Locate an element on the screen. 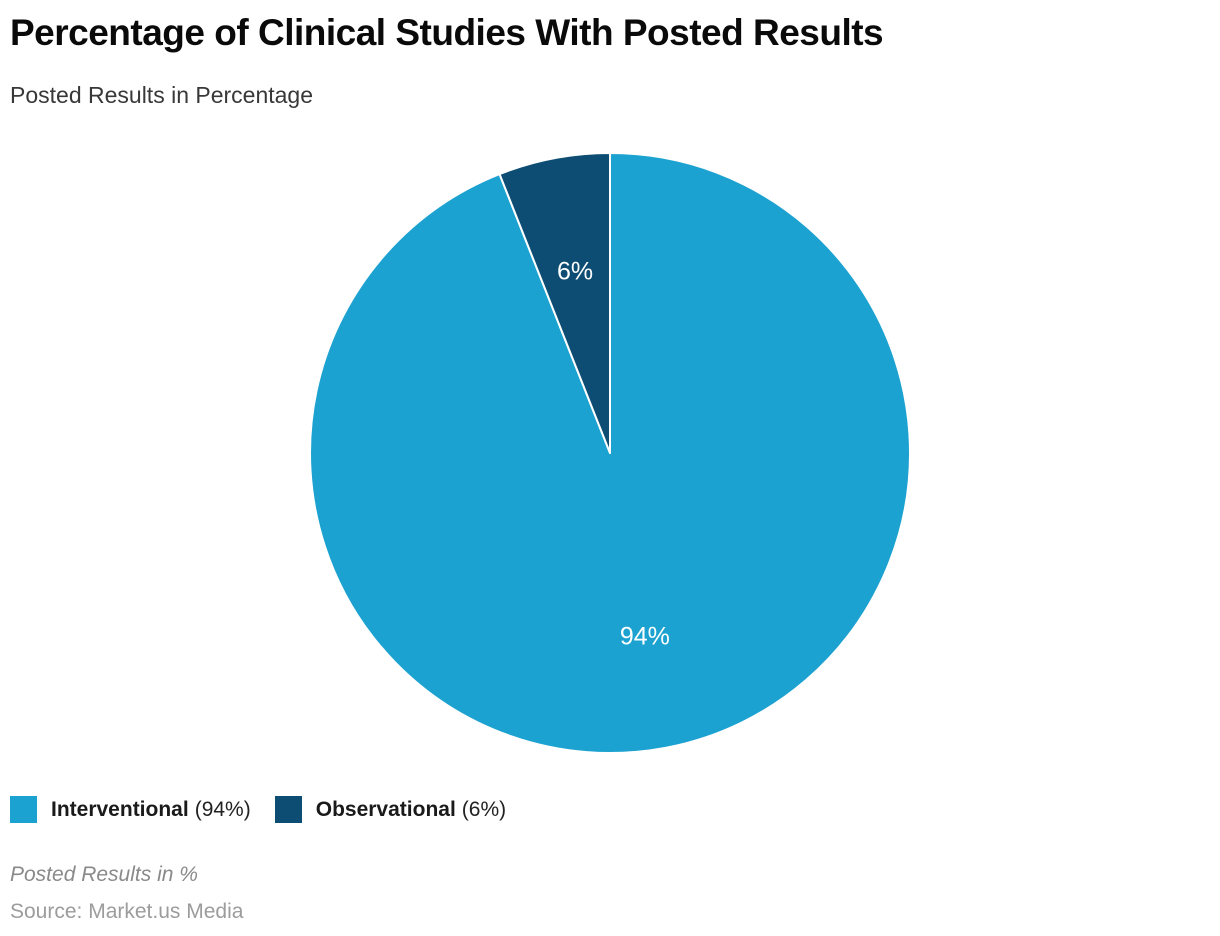  legend-item-observational: Observational (6%) is located at coordinates (390, 809).